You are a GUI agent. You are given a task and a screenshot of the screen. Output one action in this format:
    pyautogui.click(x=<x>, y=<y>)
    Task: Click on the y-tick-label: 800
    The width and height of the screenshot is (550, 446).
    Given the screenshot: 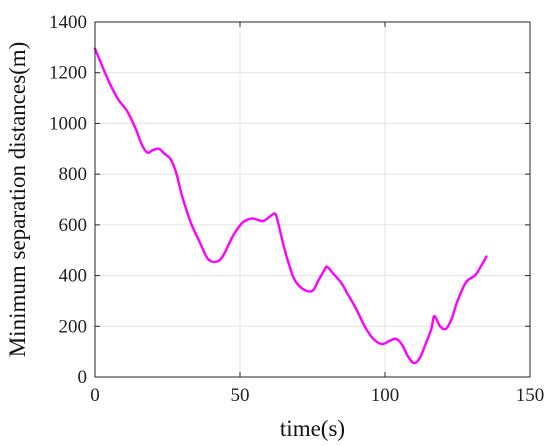 What is the action you would take?
    pyautogui.click(x=73, y=174)
    